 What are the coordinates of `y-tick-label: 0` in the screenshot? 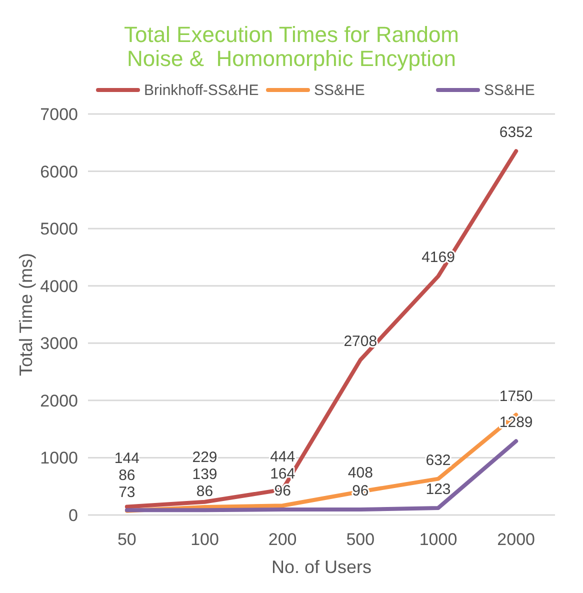 It's located at (73, 515).